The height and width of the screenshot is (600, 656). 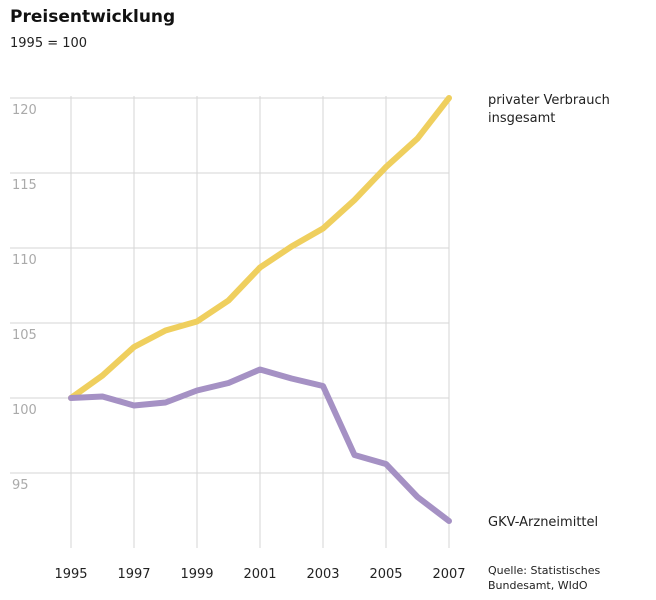 What do you see at coordinates (543, 522) in the screenshot?
I see `series-label: GKV-Arzneimittel` at bounding box center [543, 522].